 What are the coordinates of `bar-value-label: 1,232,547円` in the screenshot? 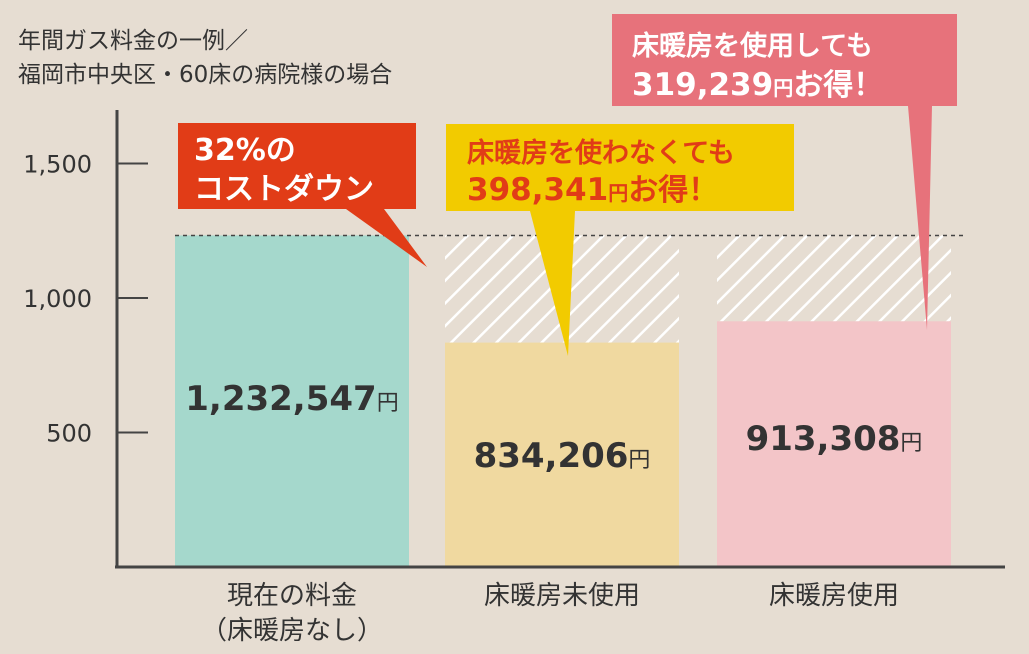 It's located at (291, 399).